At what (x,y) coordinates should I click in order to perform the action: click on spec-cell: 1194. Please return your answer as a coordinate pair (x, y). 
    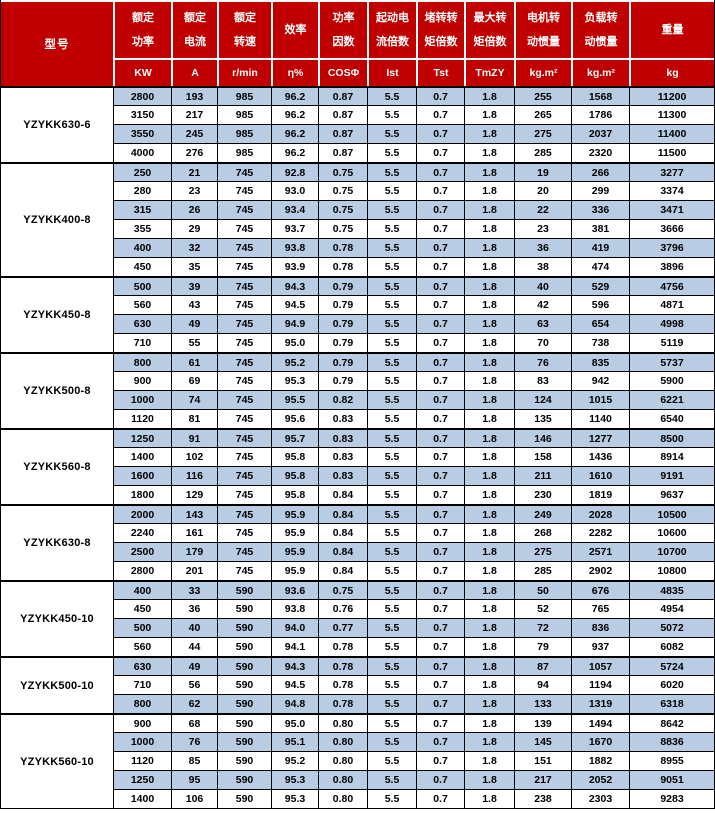
    Looking at the image, I should click on (600, 684).